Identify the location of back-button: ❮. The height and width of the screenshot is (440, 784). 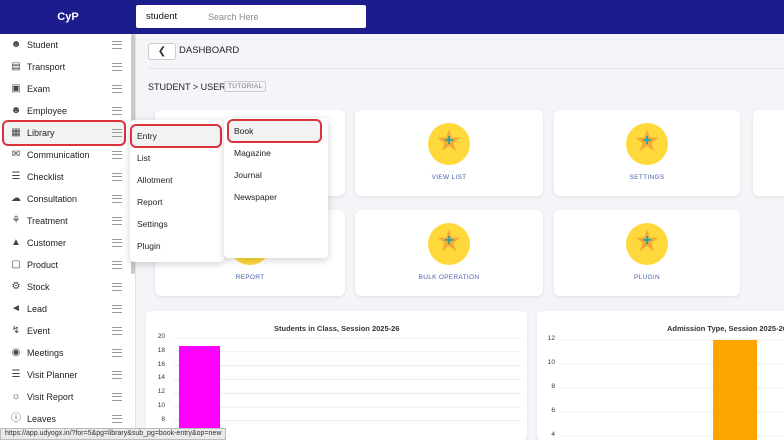
(162, 51).